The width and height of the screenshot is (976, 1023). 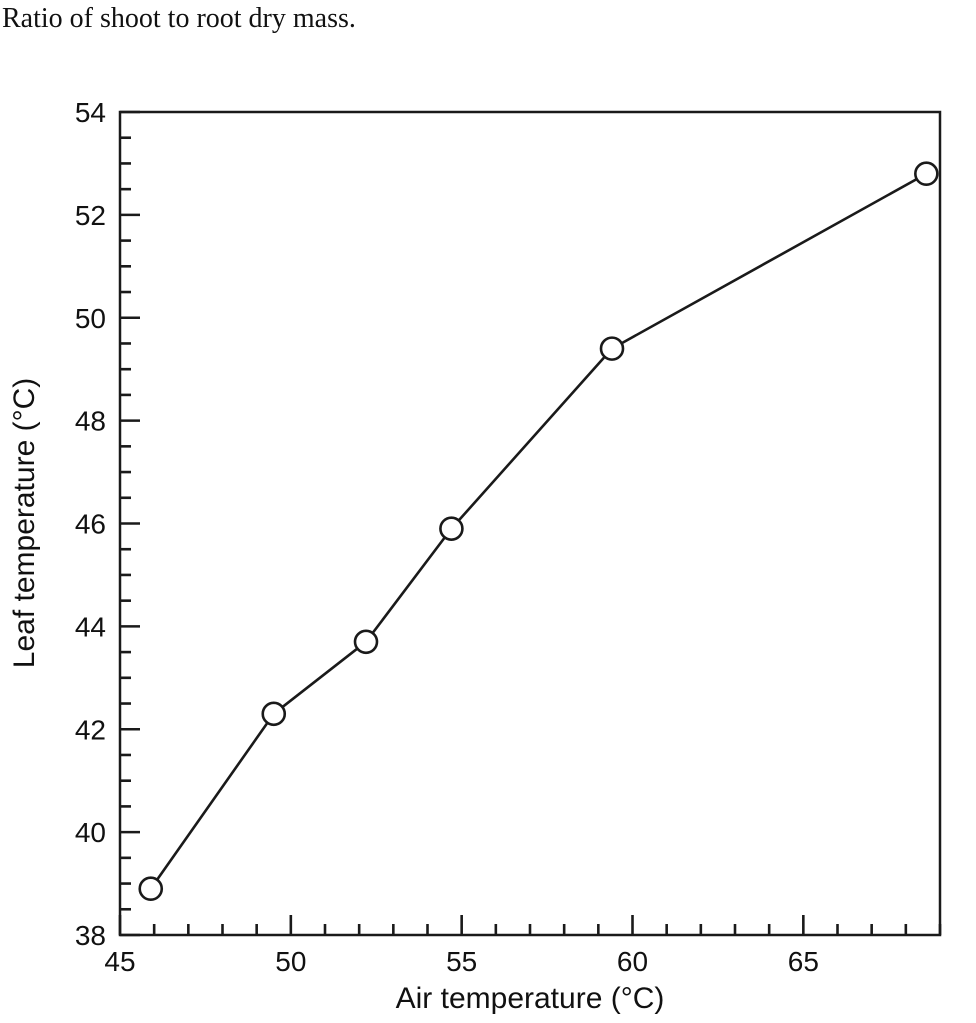 I want to click on y-axis-title: Leaf temperature (°C), so click(x=24, y=523).